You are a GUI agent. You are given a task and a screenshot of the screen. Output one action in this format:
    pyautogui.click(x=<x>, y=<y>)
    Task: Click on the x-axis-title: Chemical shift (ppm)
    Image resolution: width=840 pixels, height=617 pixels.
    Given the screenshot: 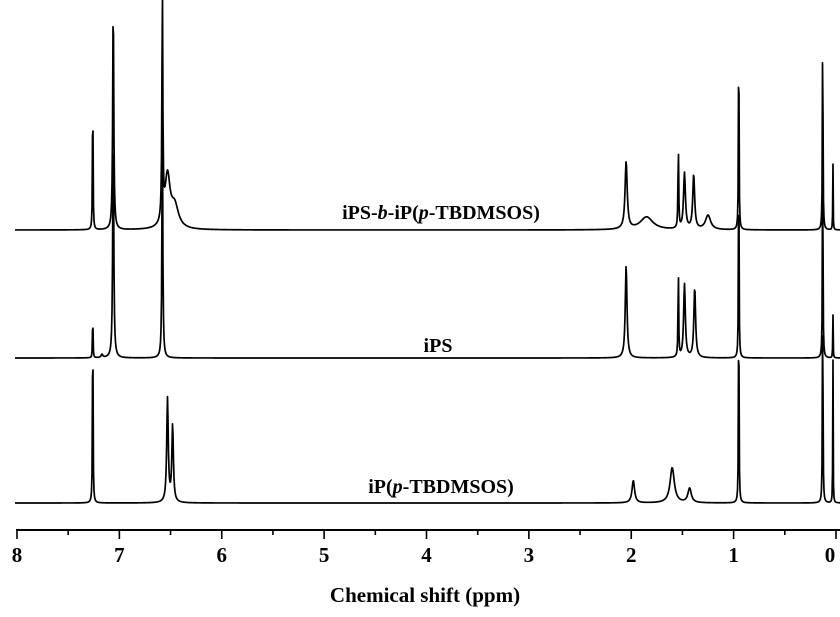 What is the action you would take?
    pyautogui.click(x=425, y=595)
    